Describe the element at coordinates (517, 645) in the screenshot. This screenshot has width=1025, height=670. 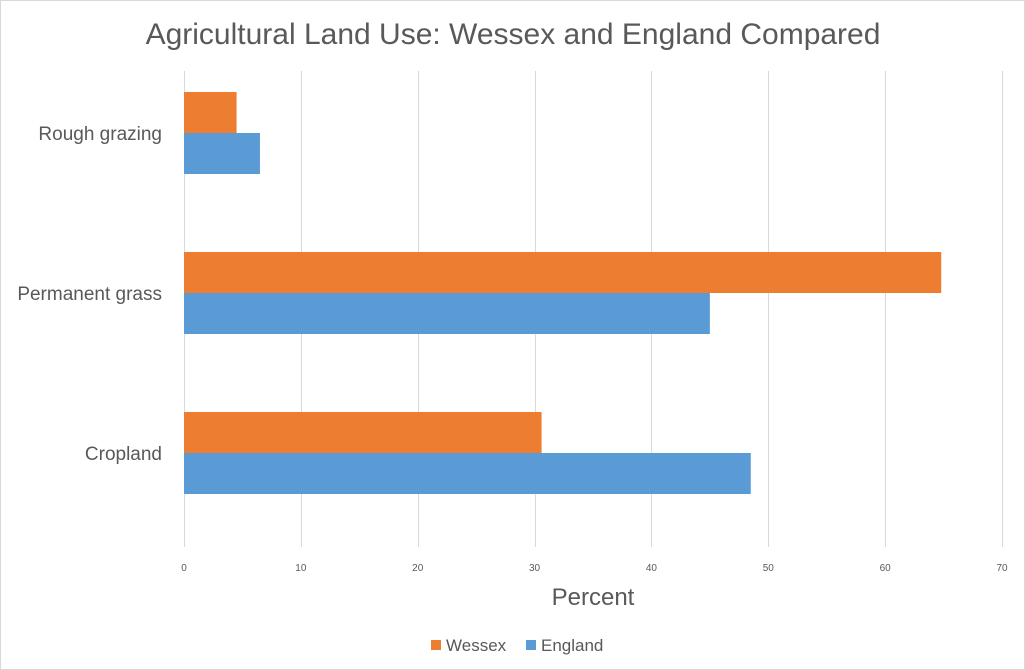
I see `legend: Wessex England` at that location.